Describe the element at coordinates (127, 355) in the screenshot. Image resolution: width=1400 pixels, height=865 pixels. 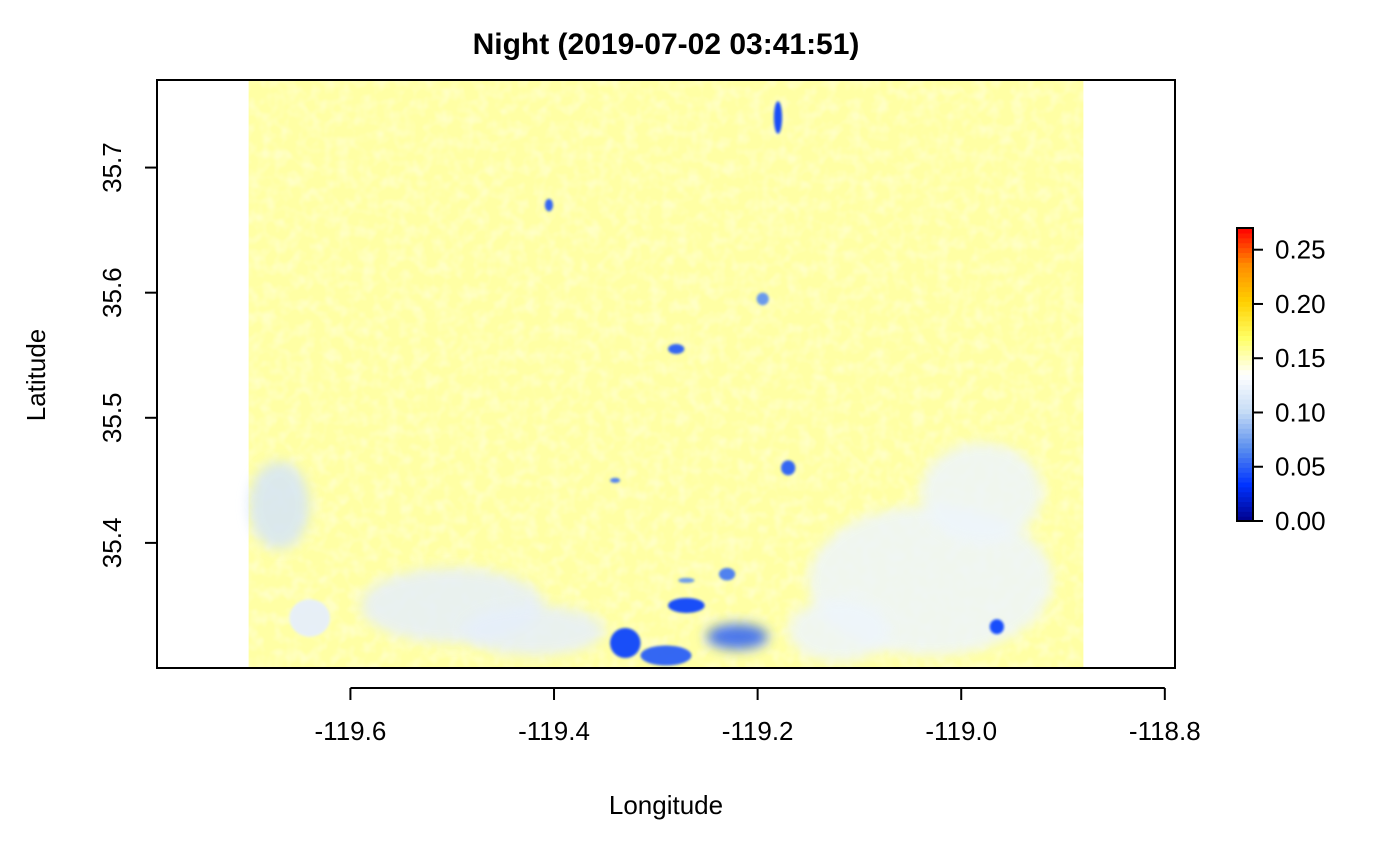
I see `y-axis: 35.4 35.5 35.6 35.7` at that location.